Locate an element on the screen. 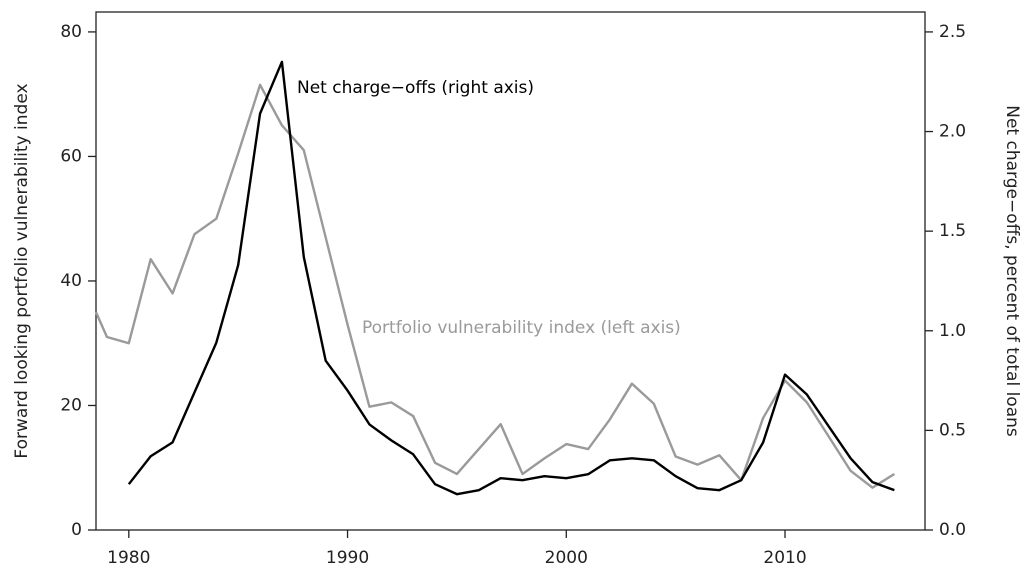  y-tick-label: 80 is located at coordinates (71, 32).